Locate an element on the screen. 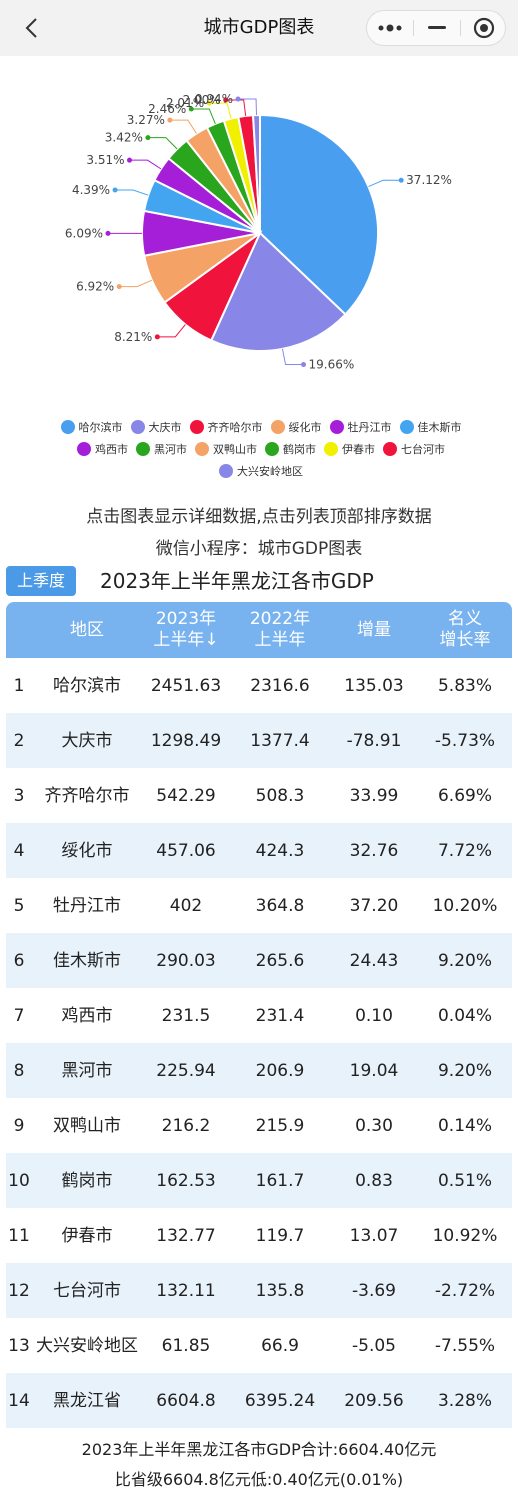  legend-item: 双鸭山市 is located at coordinates (226, 449).